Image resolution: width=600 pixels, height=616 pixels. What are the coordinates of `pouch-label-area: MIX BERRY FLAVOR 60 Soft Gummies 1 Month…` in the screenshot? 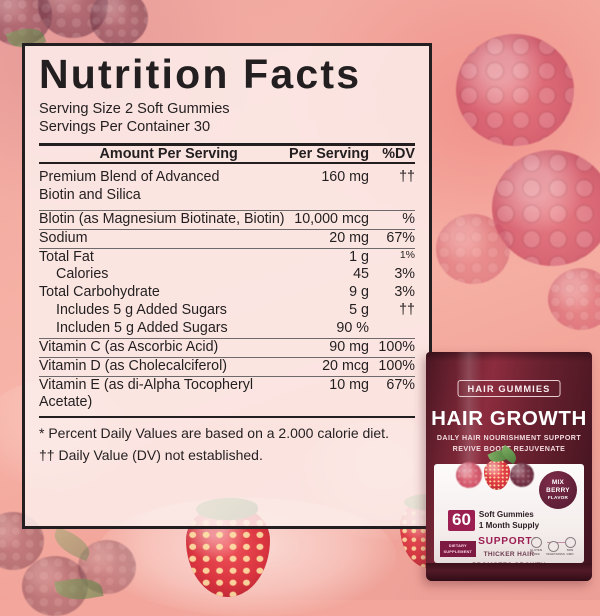 It's located at (509, 511).